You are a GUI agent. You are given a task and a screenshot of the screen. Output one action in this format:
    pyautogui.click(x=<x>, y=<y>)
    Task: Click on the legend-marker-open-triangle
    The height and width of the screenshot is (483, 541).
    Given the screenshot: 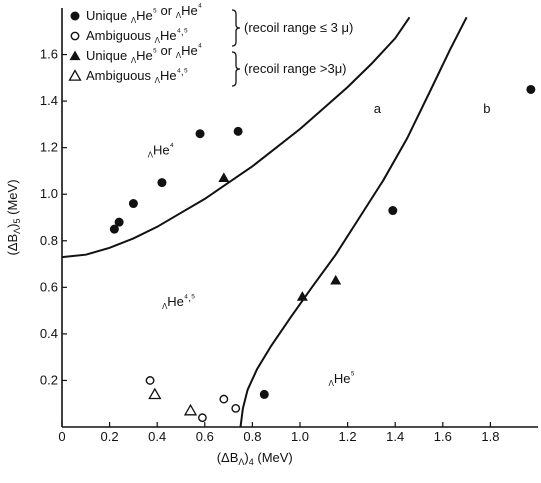 What is the action you would take?
    pyautogui.click(x=75, y=75)
    